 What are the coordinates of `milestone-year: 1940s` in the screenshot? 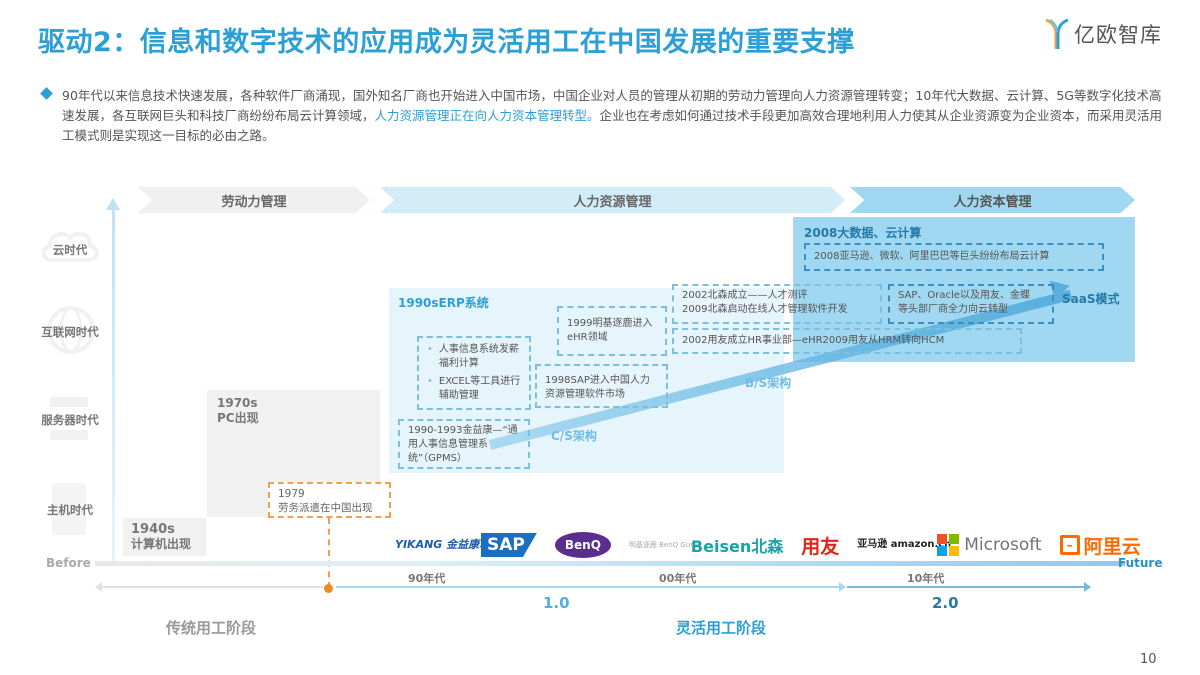 It's located at (153, 529).